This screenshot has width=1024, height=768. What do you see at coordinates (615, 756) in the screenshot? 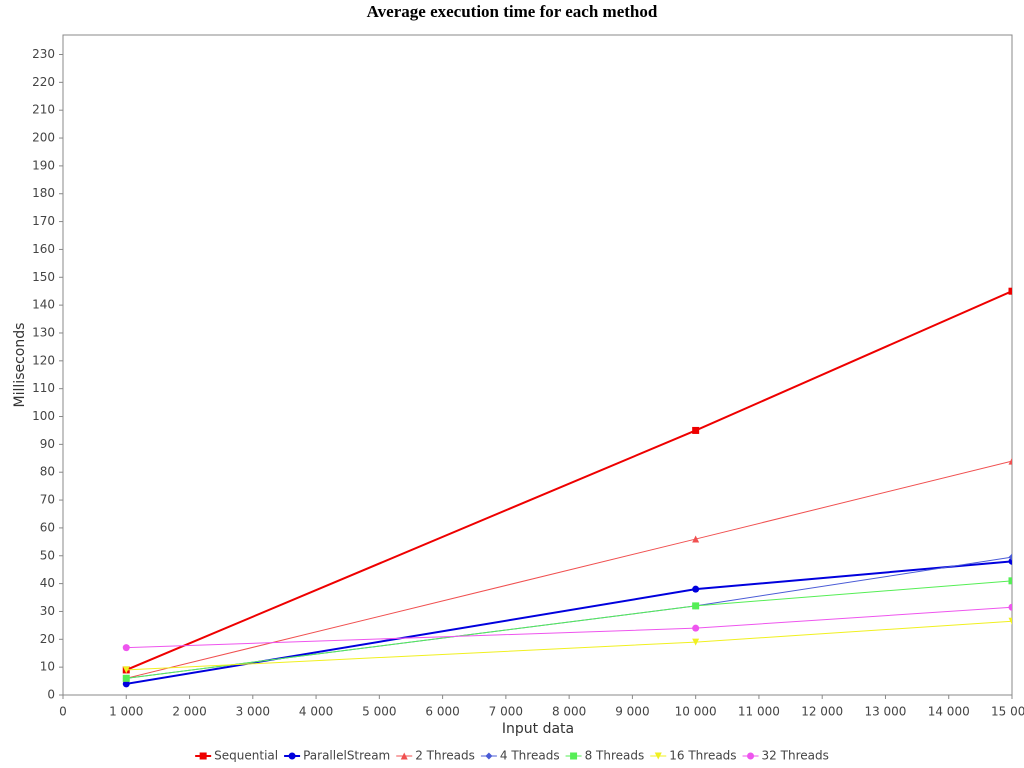
I see `legend-label: 8 Threads` at bounding box center [615, 756].